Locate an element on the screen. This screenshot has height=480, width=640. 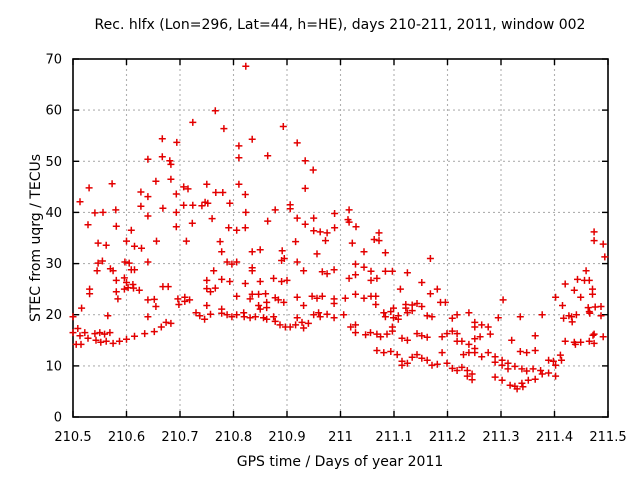
y-tick-label: 20 is located at coordinates (53, 315).